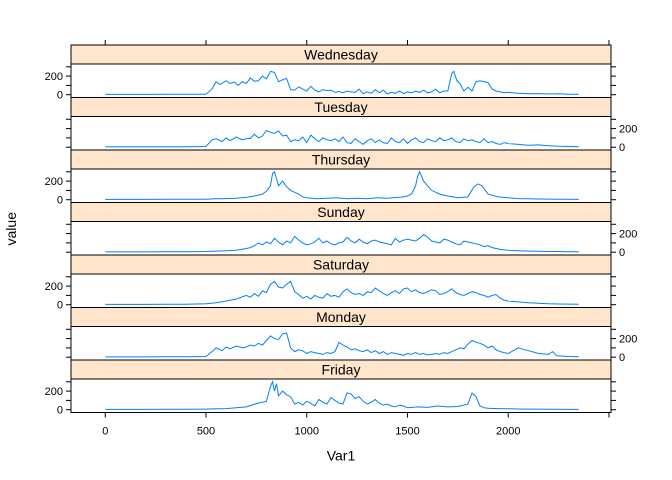  I want to click on x-tick-label: 2000, so click(508, 432).